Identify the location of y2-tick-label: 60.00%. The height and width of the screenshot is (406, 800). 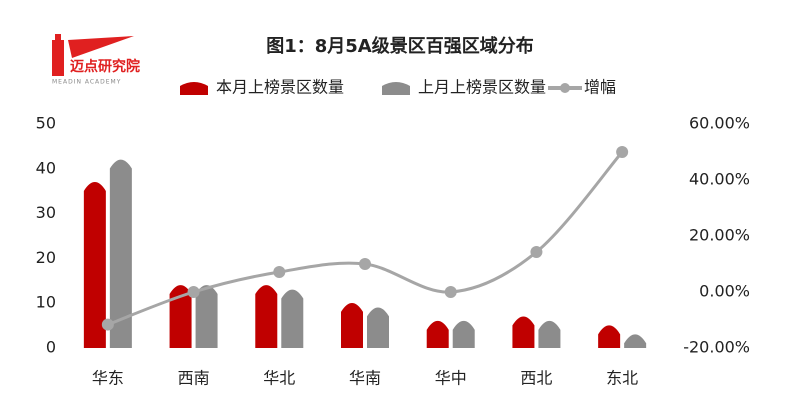
(719, 123).